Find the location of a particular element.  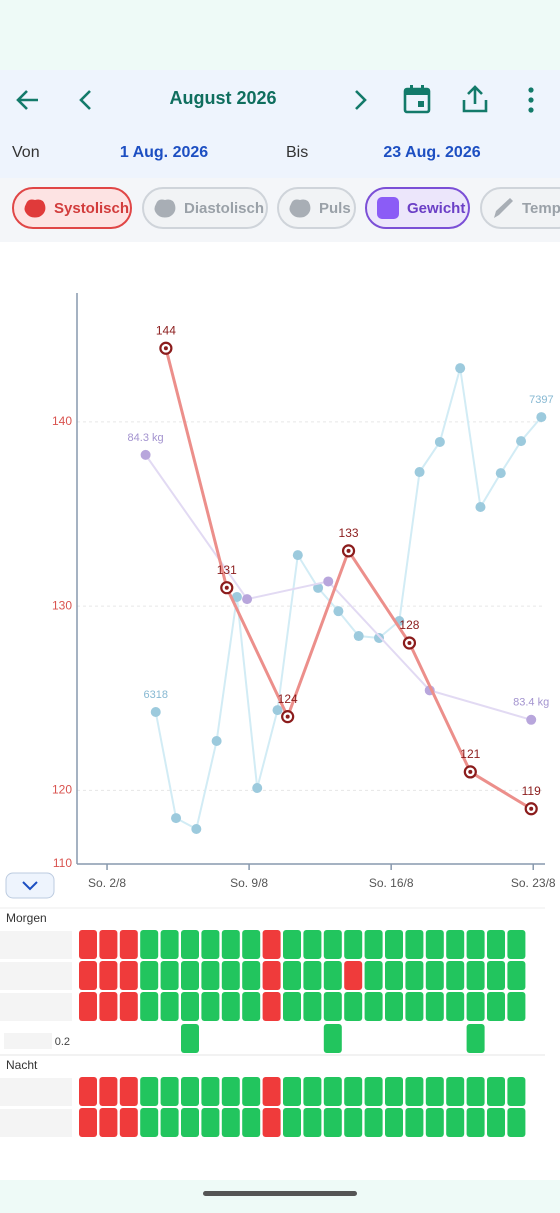

arrow is located at coordinates (27, 100).